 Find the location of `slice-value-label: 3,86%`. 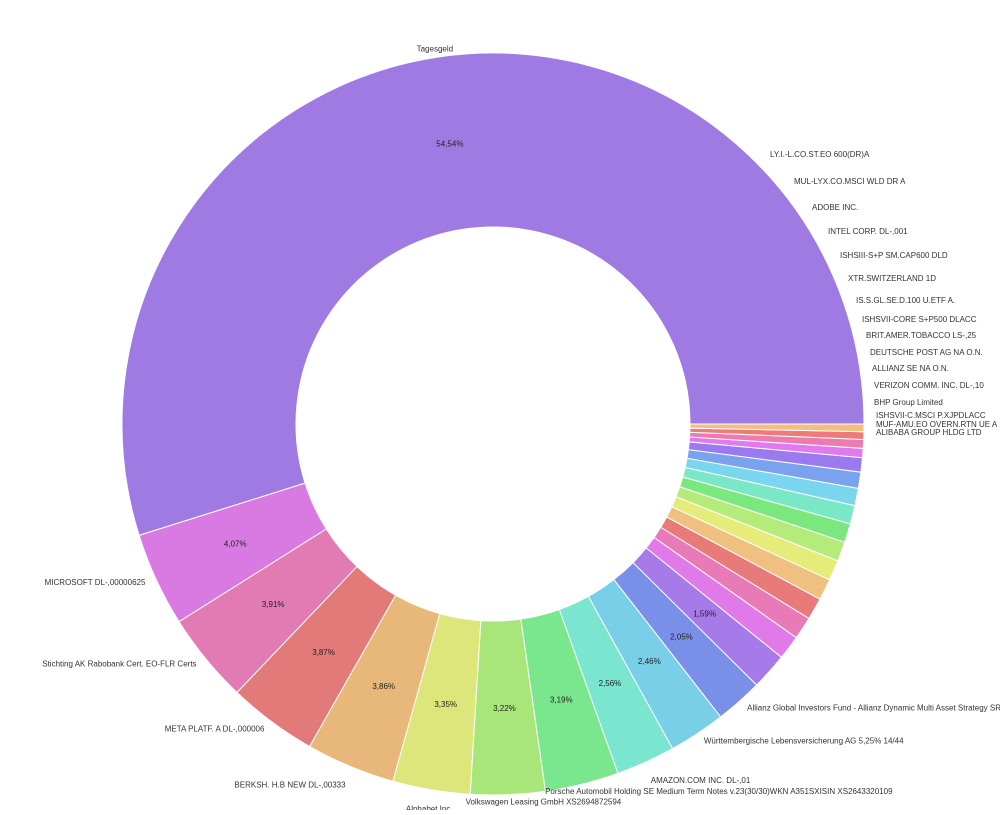

slice-value-label: 3,86% is located at coordinates (383, 686).